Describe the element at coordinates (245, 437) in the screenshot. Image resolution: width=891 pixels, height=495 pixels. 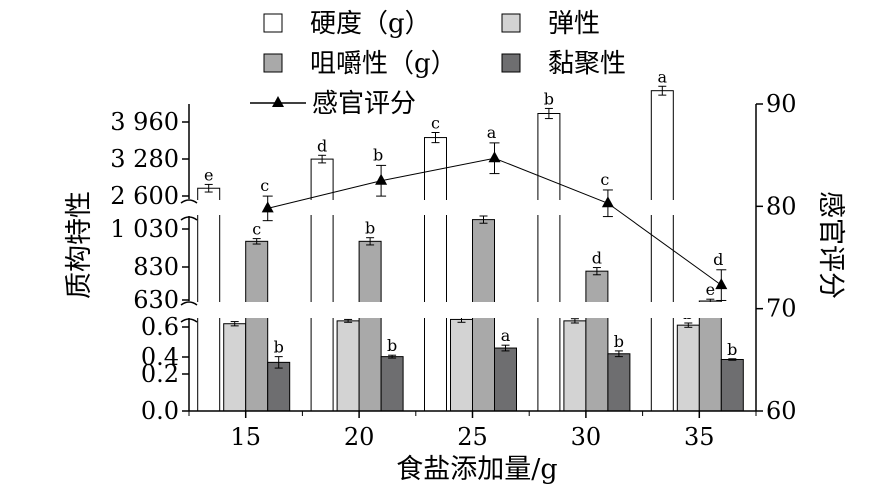
I see `x-tick-label: 15` at that location.